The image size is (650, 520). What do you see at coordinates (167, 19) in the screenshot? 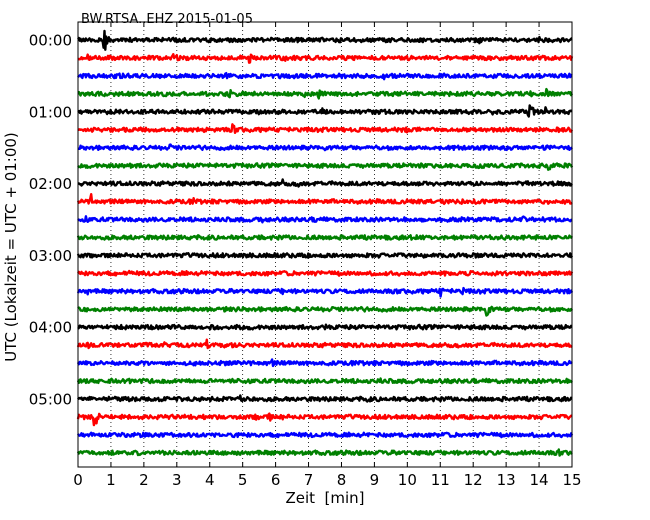
I see `chart-title: BW.RTSA..EHZ 2015-01-05` at bounding box center [167, 19].